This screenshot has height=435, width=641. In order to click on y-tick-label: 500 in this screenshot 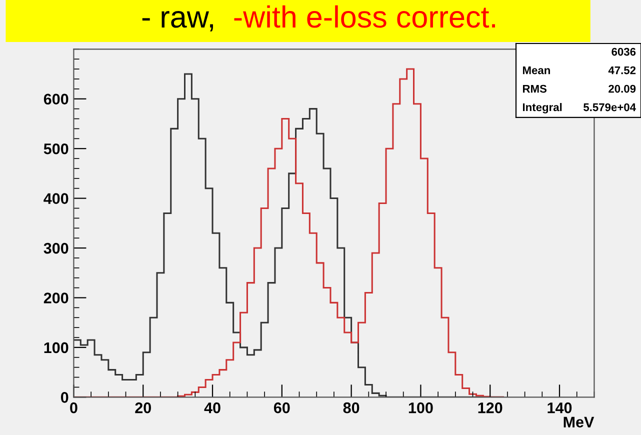, I will do `click(56, 148)`.